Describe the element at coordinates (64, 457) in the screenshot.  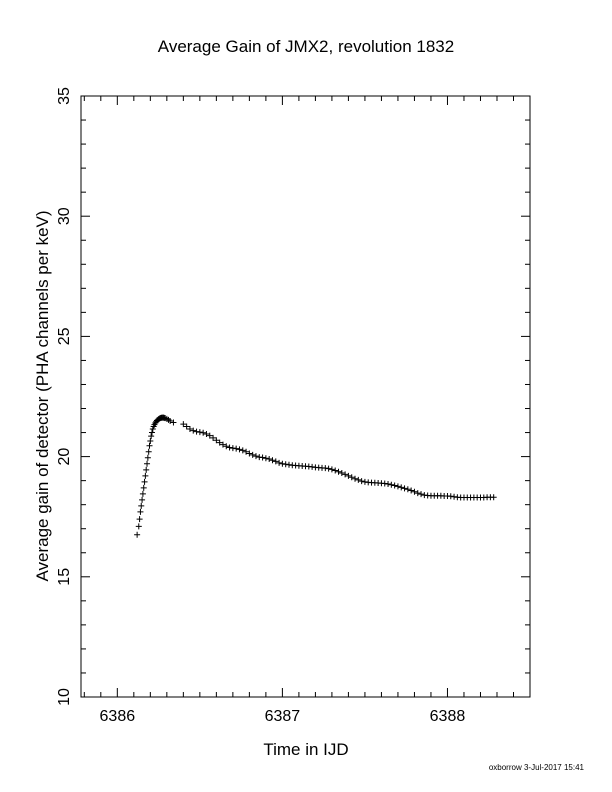
I see `y-tick-label: 20` at that location.